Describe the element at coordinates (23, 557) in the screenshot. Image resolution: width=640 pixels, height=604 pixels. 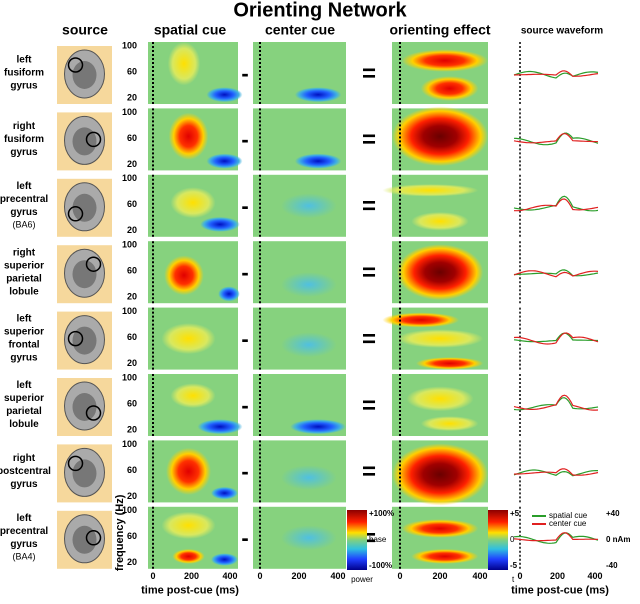
I see `row-note: (BA4)` at that location.